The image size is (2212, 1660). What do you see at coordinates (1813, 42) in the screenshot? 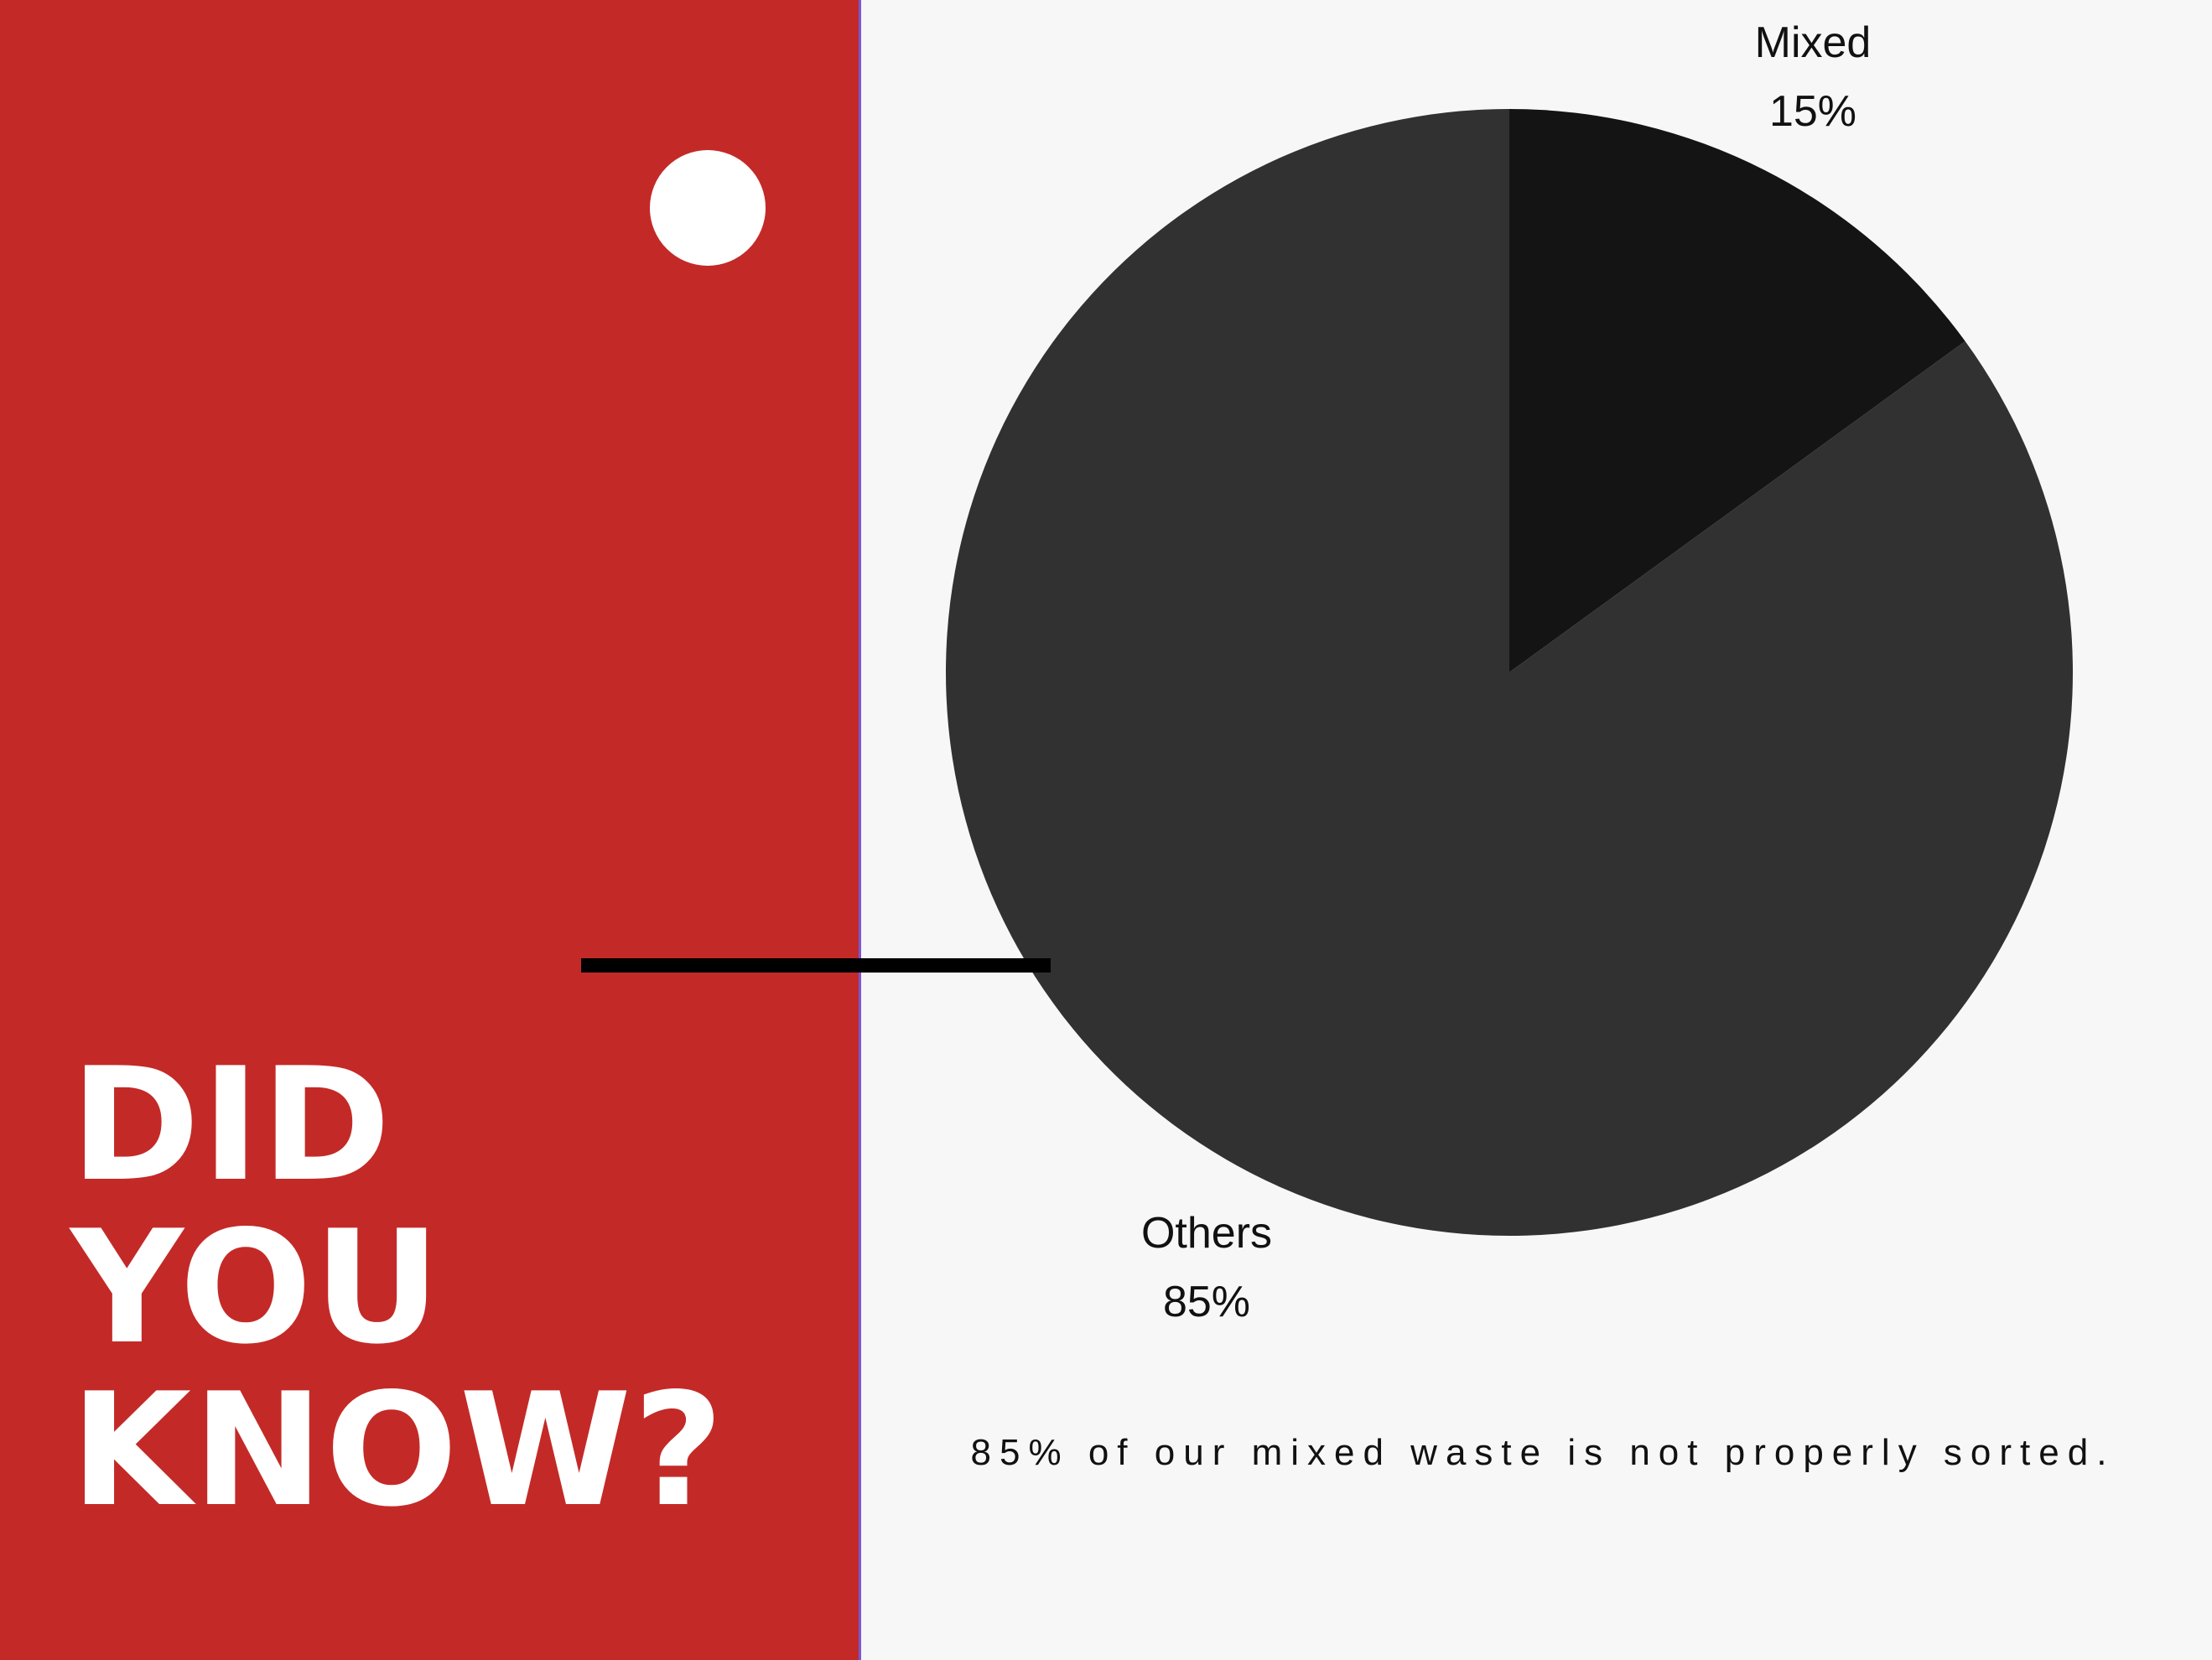
I see `pie-label-mixed: Mixed` at bounding box center [1813, 42].